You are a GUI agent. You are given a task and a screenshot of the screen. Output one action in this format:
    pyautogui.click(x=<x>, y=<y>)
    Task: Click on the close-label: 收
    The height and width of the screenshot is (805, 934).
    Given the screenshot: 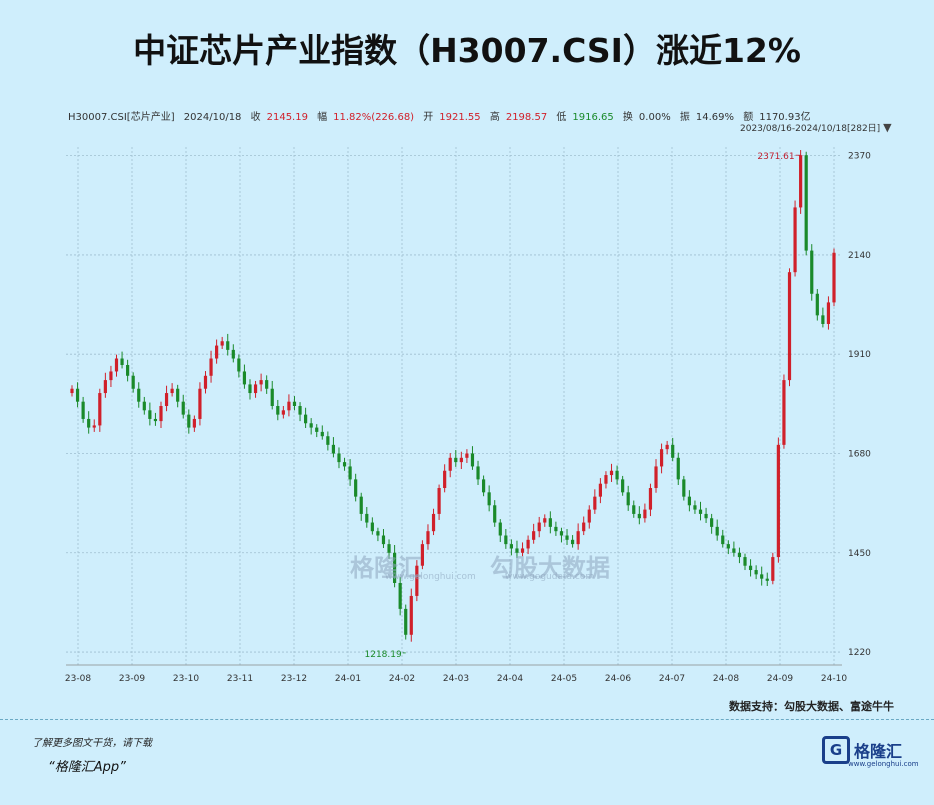 What is the action you would take?
    pyautogui.click(x=255, y=117)
    